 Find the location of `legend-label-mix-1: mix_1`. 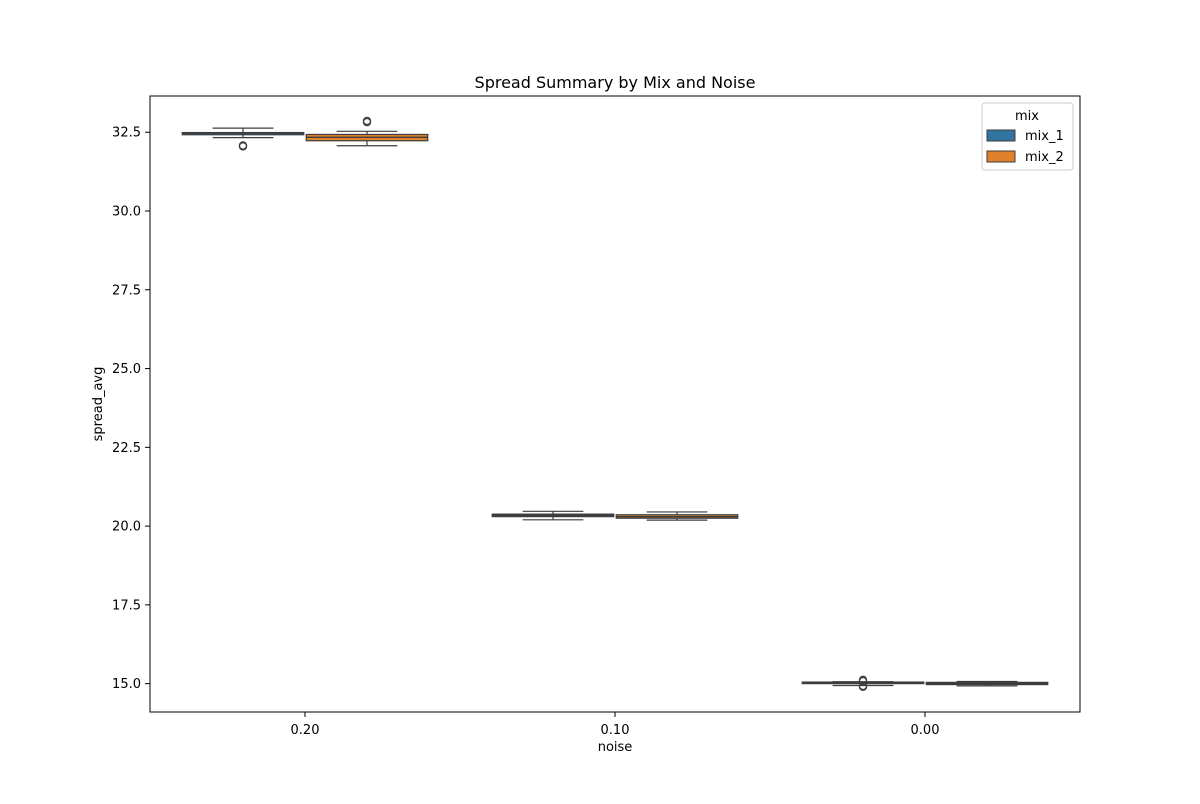

legend-label-mix-1: mix_1 is located at coordinates (1044, 136).